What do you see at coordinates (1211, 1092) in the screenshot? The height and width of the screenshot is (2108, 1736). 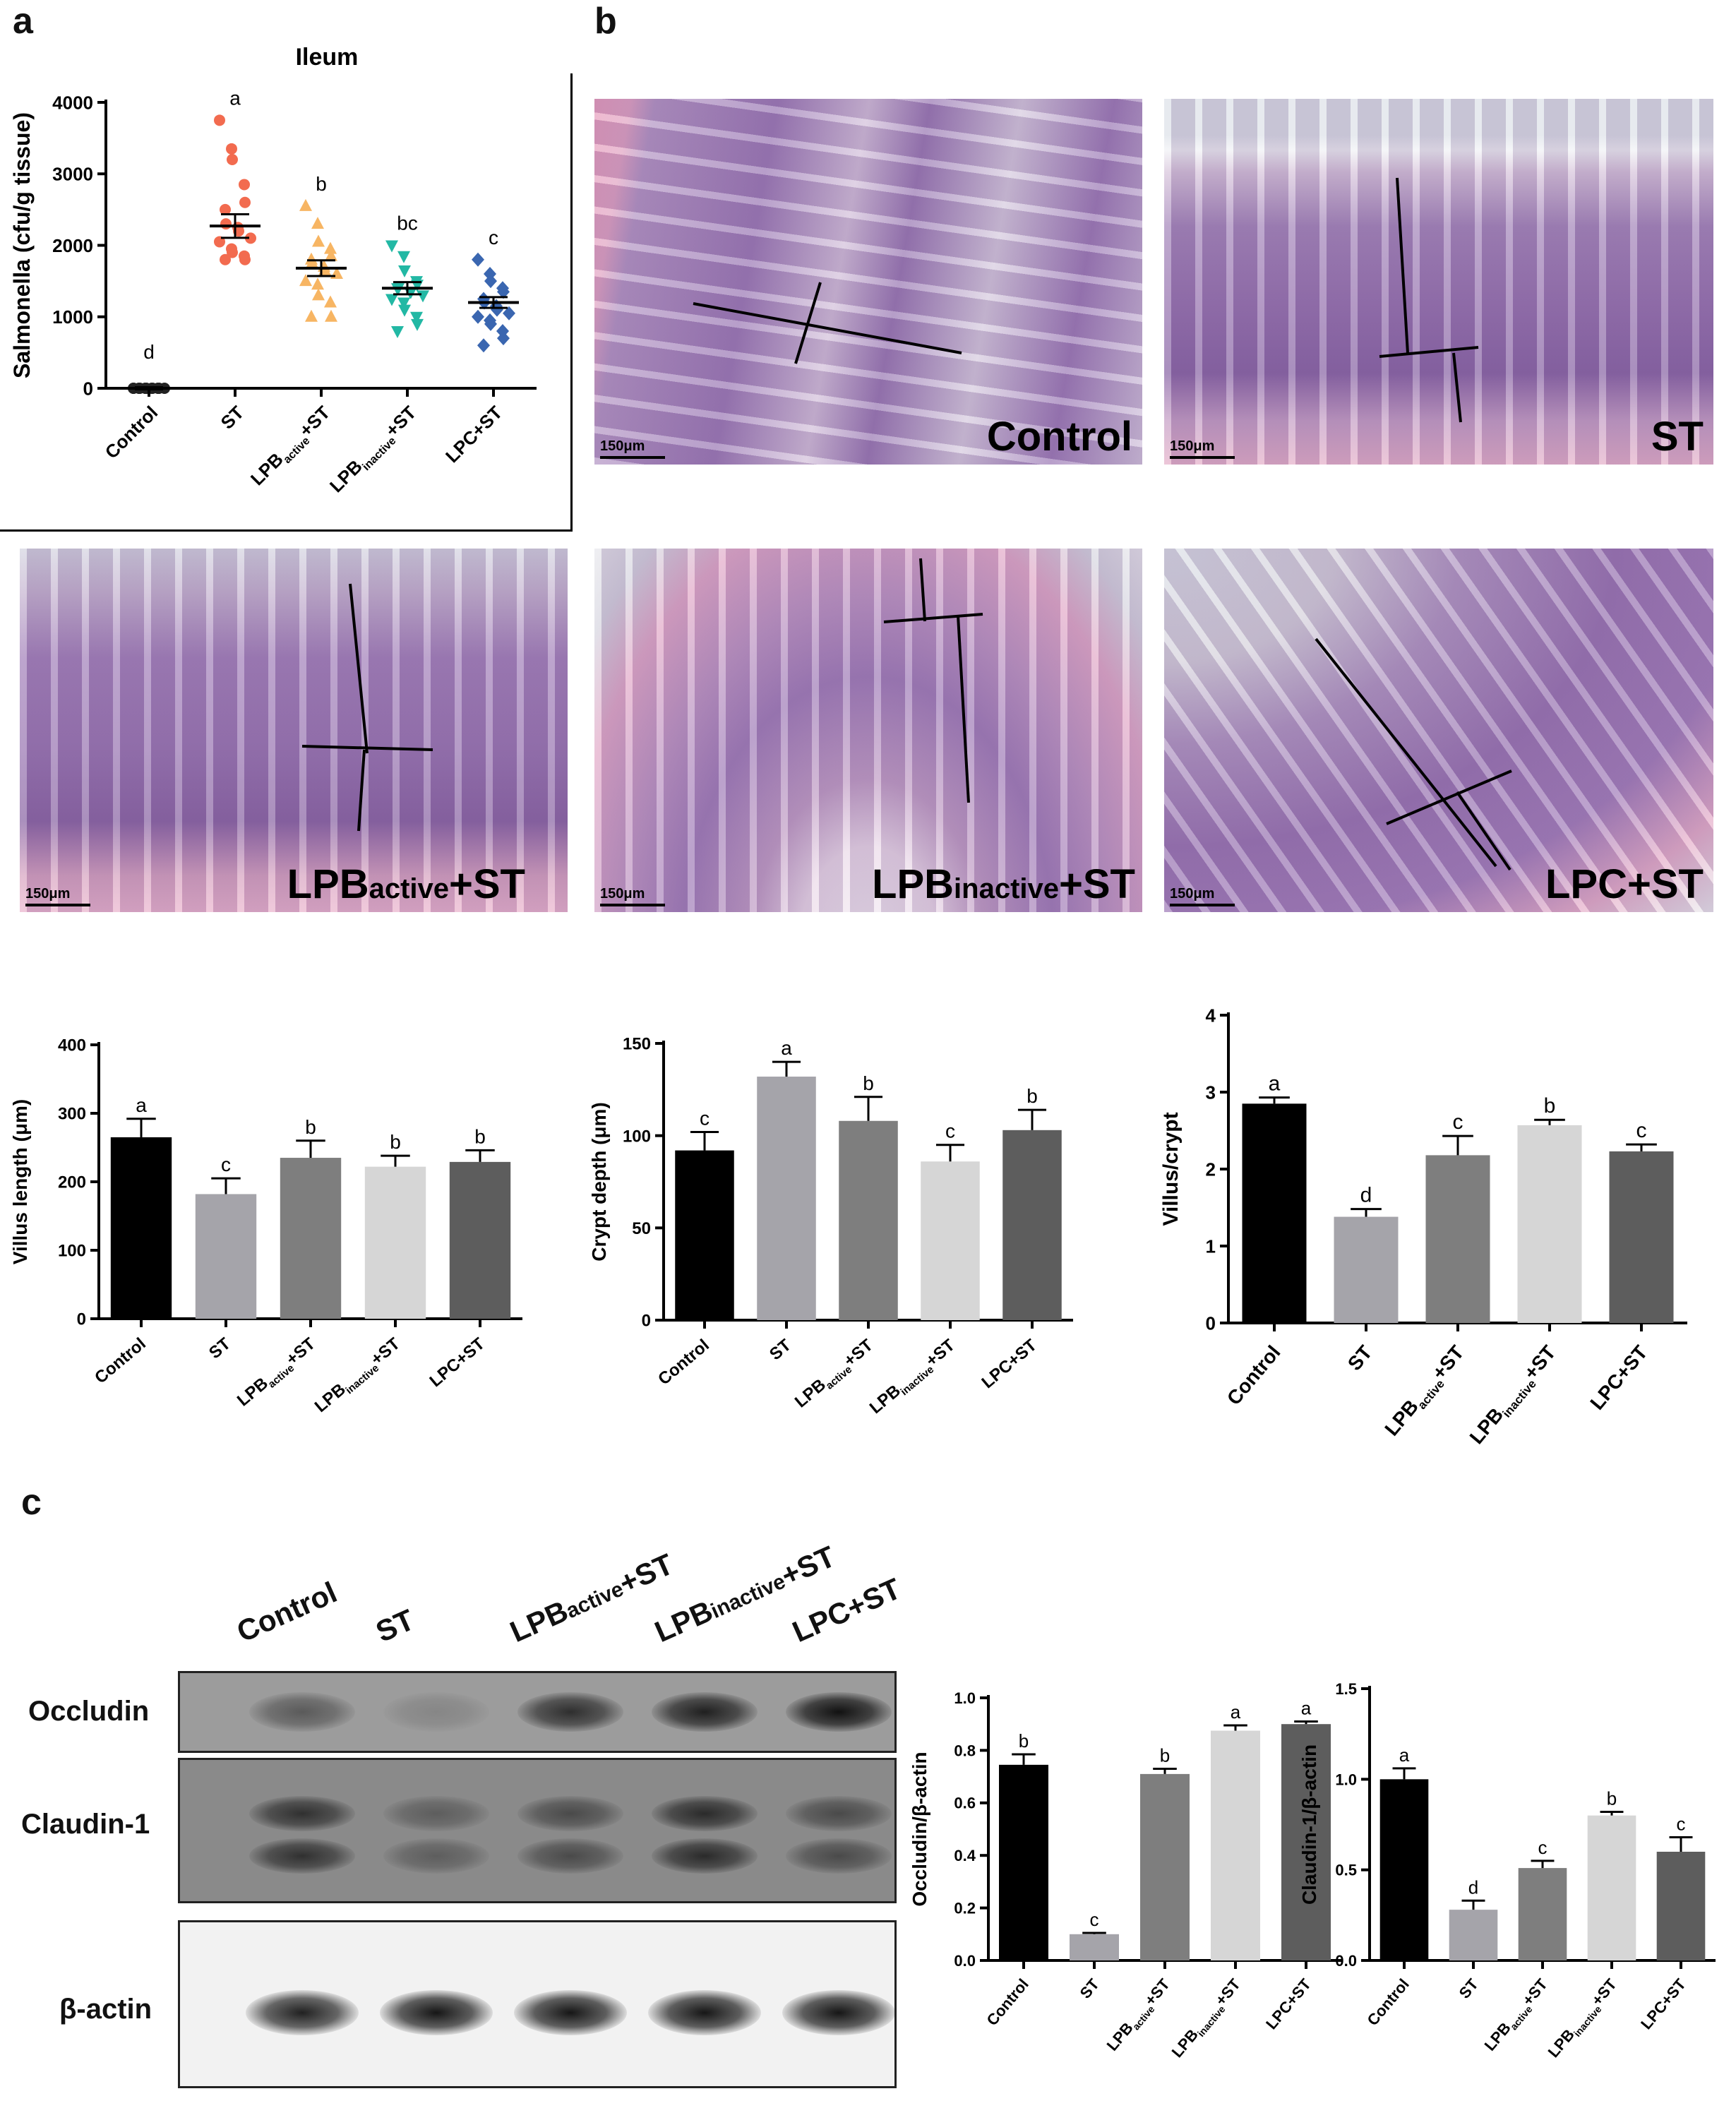 I see `y-tick-label: 3` at bounding box center [1211, 1092].